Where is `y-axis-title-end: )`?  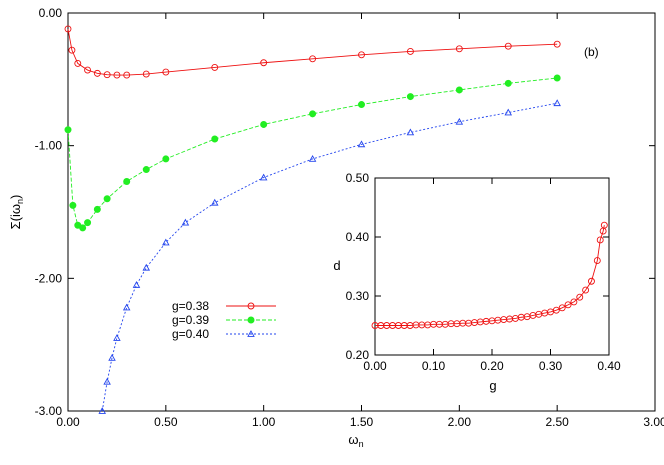
y-axis-title-end: ) is located at coordinates (15, 197).